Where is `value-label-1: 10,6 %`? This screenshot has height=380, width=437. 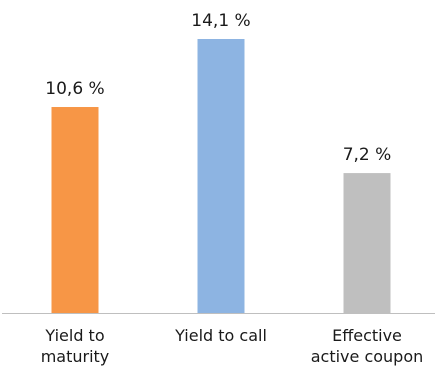 value-label-1: 10,6 % is located at coordinates (74, 89).